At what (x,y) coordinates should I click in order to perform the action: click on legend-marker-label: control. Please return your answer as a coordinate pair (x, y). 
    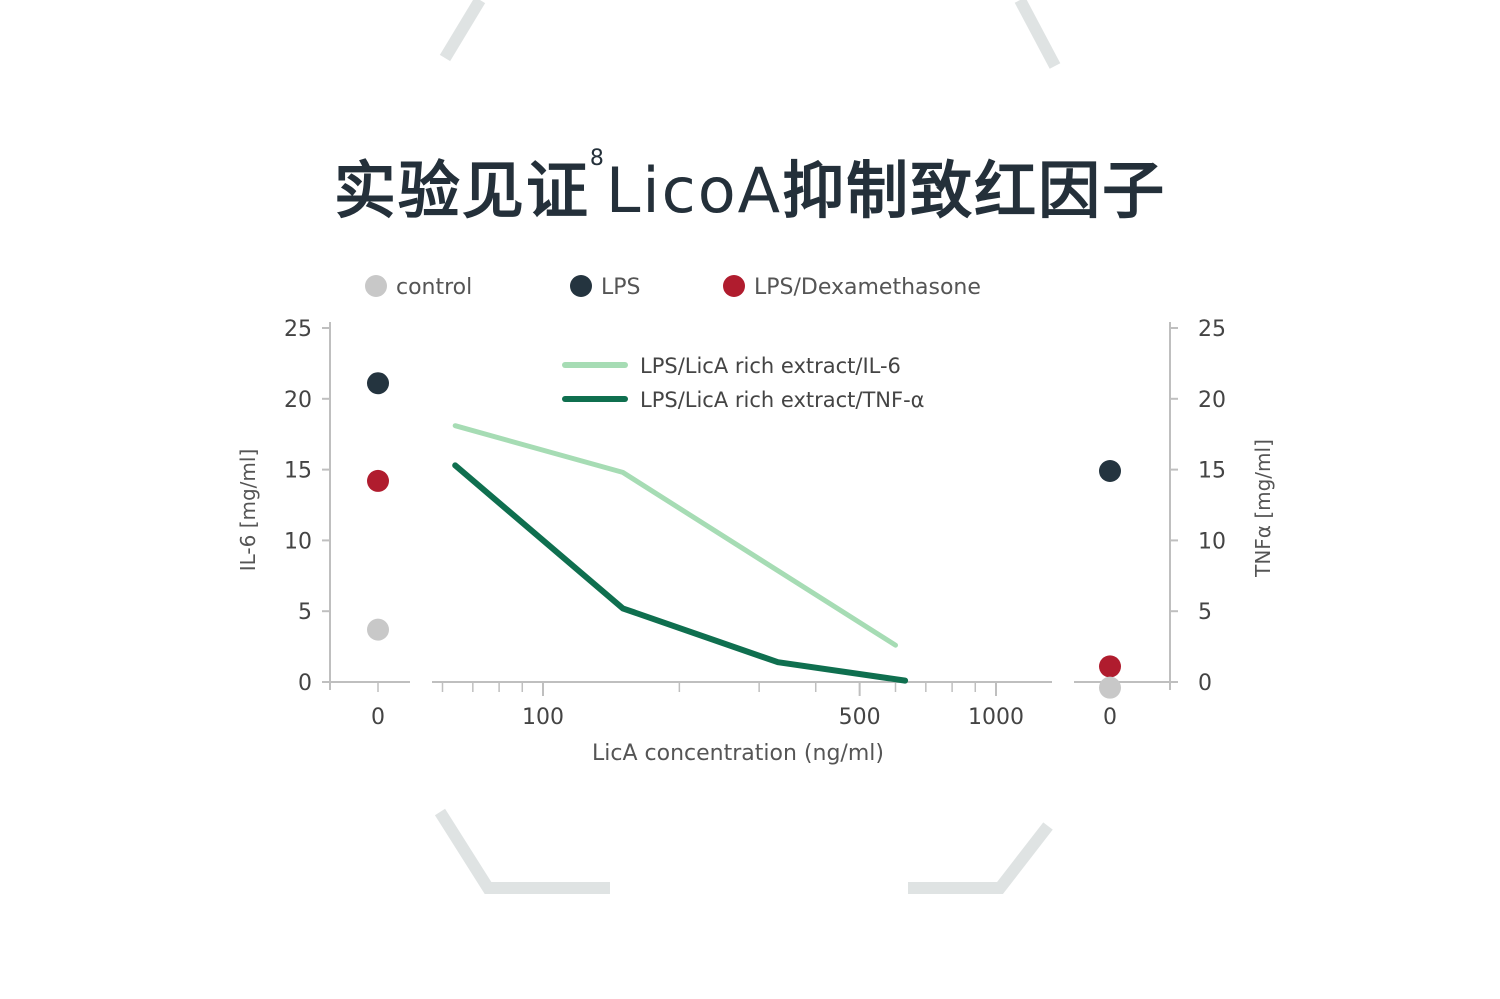
    Looking at the image, I should click on (434, 287).